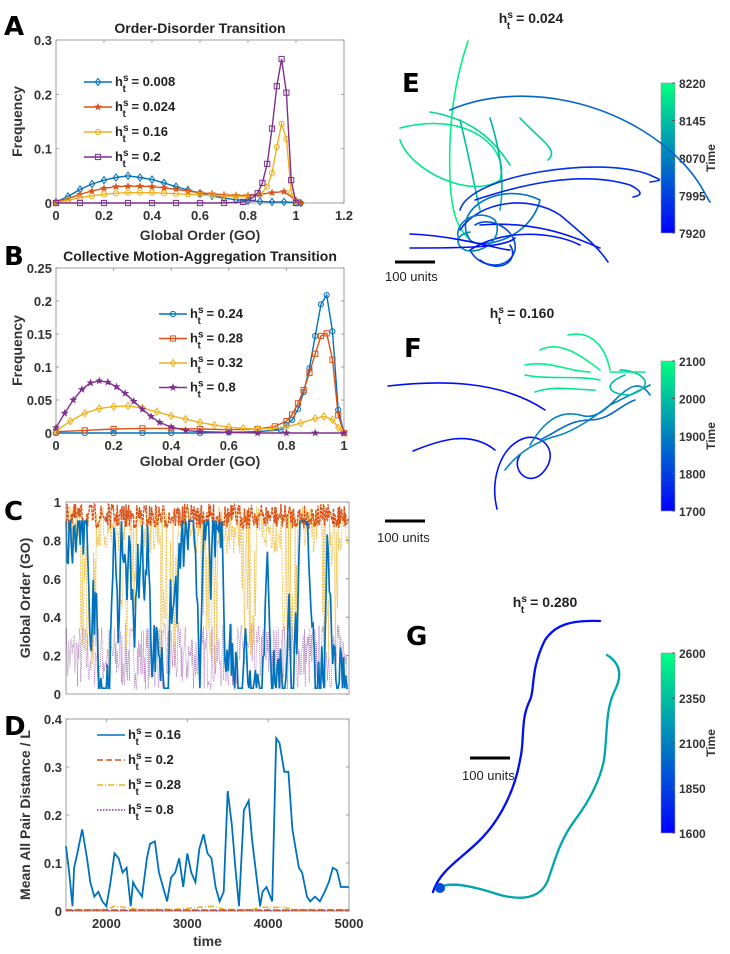 The width and height of the screenshot is (730, 954). I want to click on colorbar-tick-label: 1850, so click(692, 789).